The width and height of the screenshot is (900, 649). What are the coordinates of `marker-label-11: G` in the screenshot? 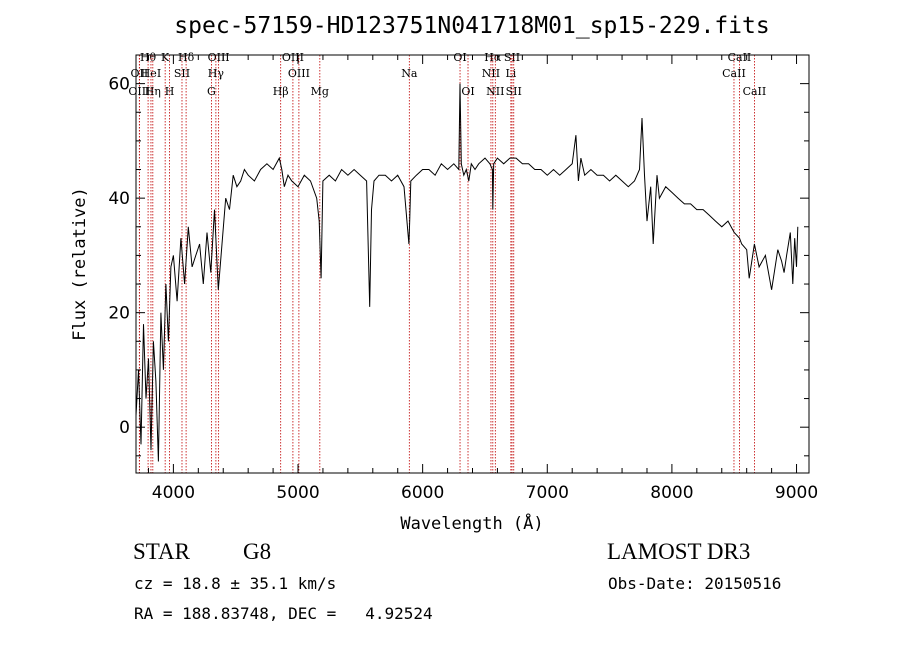 It's located at (211, 91).